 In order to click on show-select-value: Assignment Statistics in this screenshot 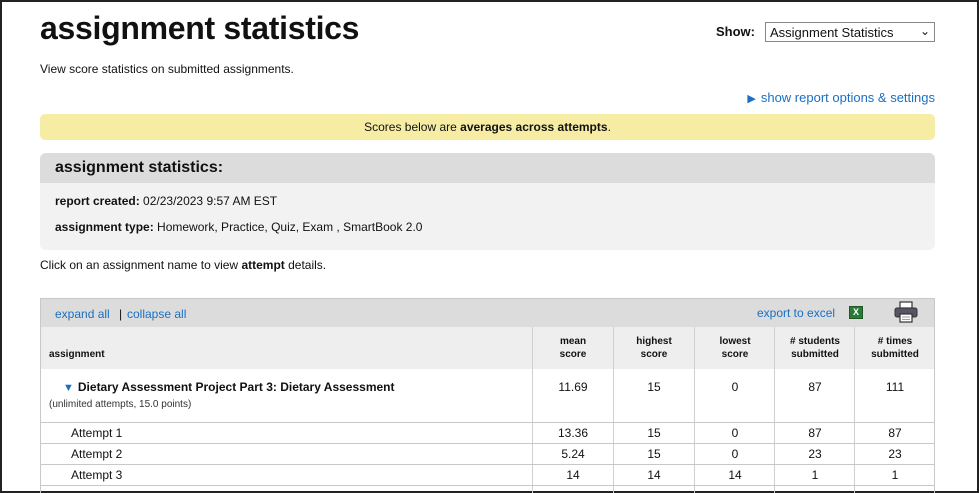, I will do `click(832, 32)`.